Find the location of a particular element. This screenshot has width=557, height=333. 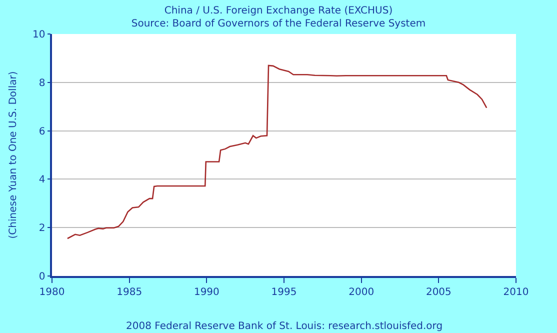

y-tick-label: 4 is located at coordinates (42, 180).